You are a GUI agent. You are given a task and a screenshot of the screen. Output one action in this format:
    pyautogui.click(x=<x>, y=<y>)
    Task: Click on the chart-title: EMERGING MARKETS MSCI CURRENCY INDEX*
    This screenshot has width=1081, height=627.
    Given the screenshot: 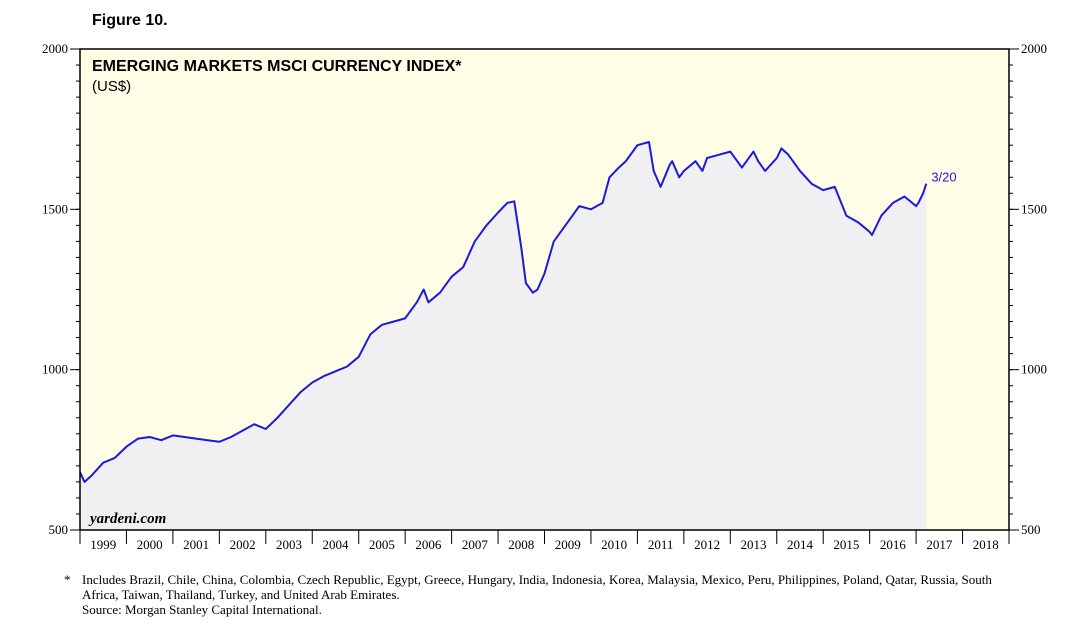 What is the action you would take?
    pyautogui.click(x=277, y=66)
    